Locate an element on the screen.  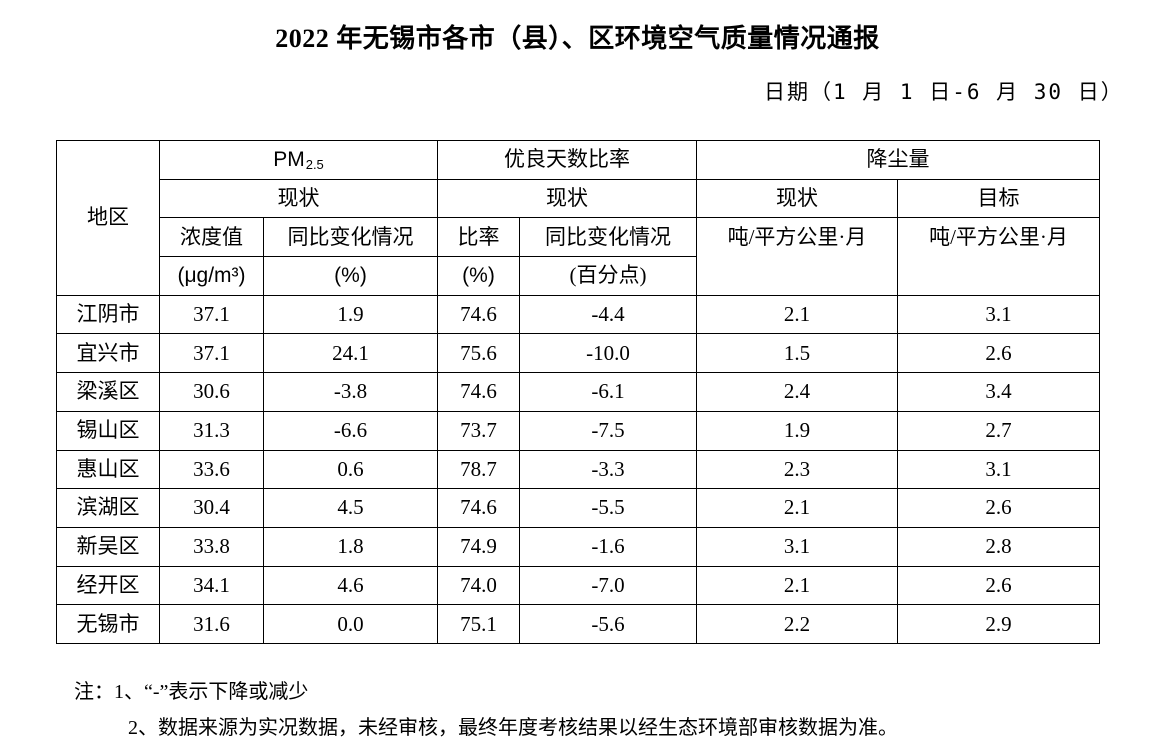
cell-region: 惠山区 is located at coordinates (108, 469).